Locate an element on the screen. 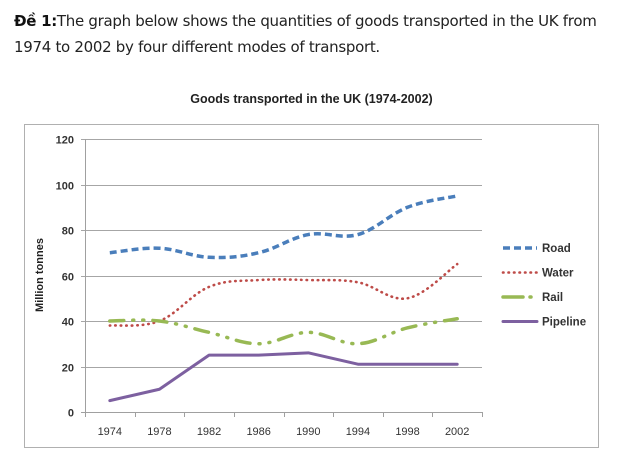  y-tick-label: 40 is located at coordinates (68, 323).